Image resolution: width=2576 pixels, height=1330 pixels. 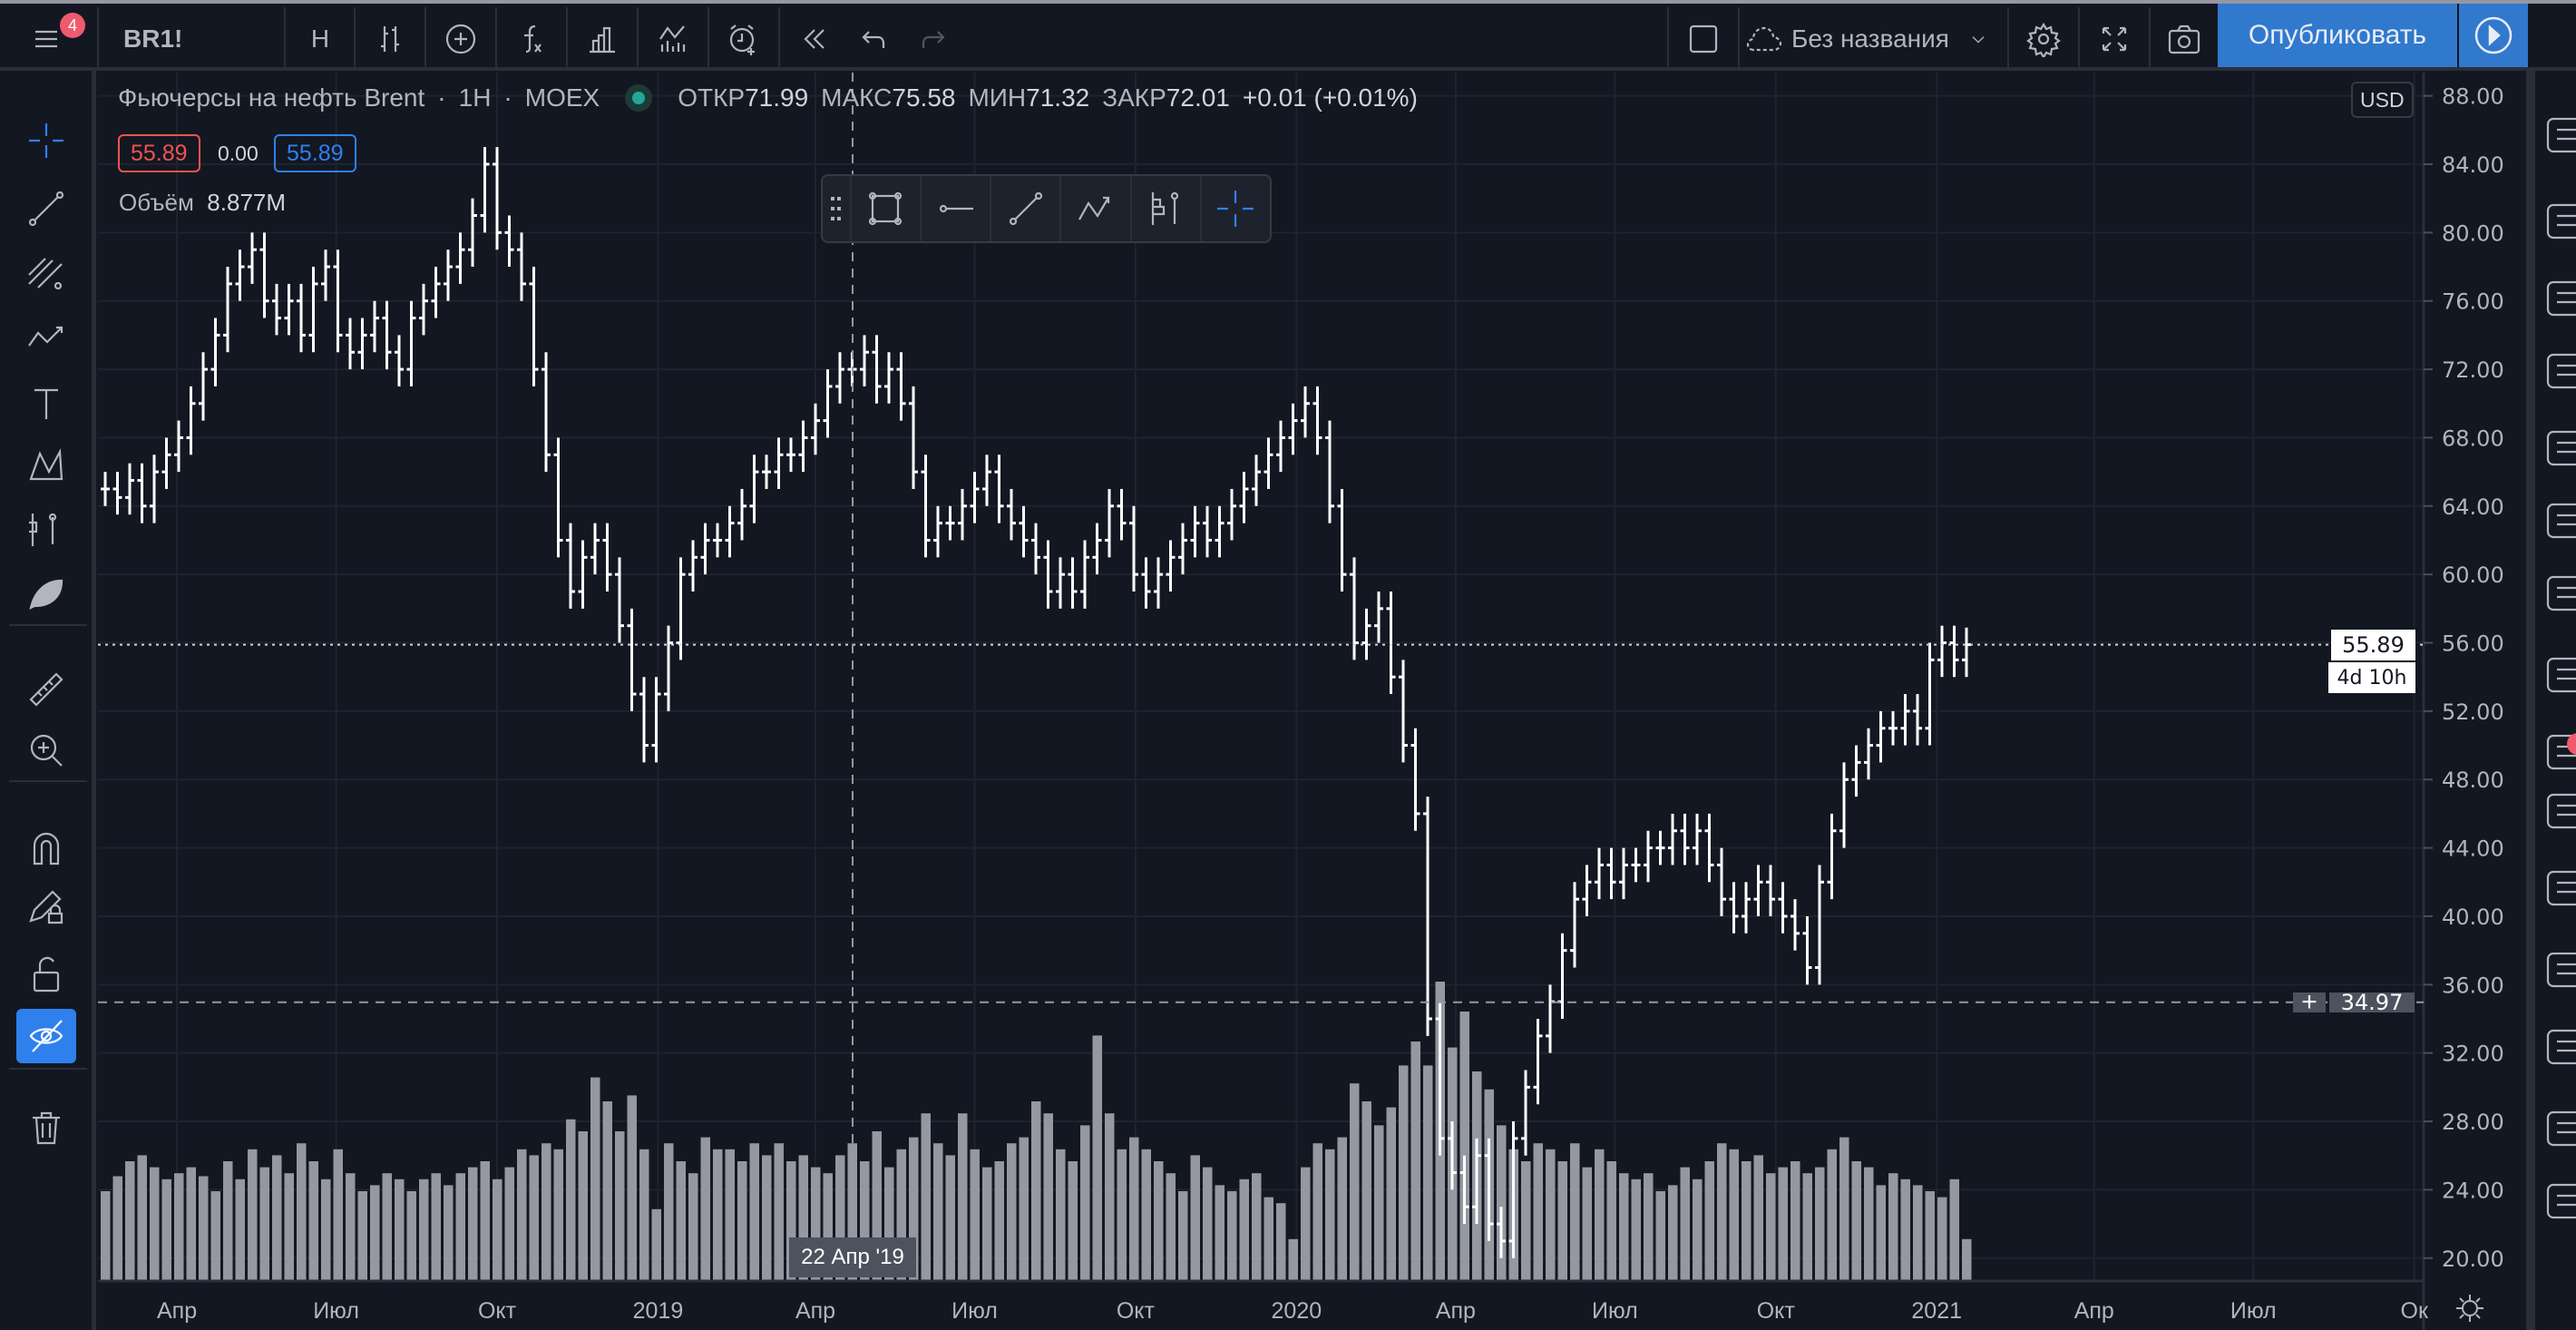 What do you see at coordinates (673, 39) in the screenshot?
I see `templates-button` at bounding box center [673, 39].